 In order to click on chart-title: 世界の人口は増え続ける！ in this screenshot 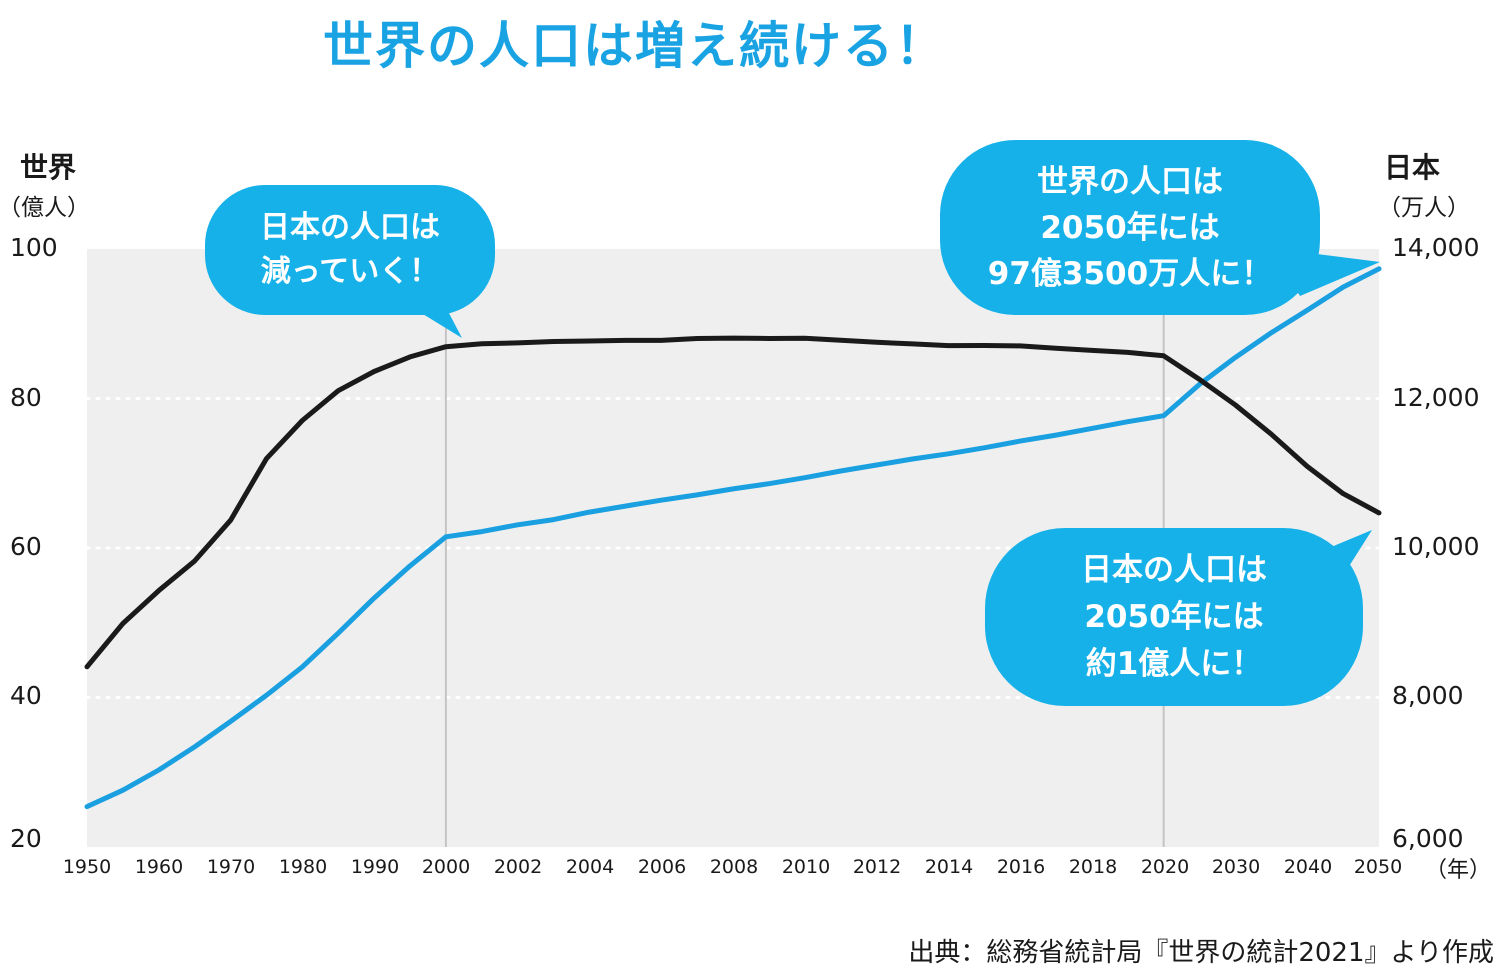, I will do `click(635, 46)`.